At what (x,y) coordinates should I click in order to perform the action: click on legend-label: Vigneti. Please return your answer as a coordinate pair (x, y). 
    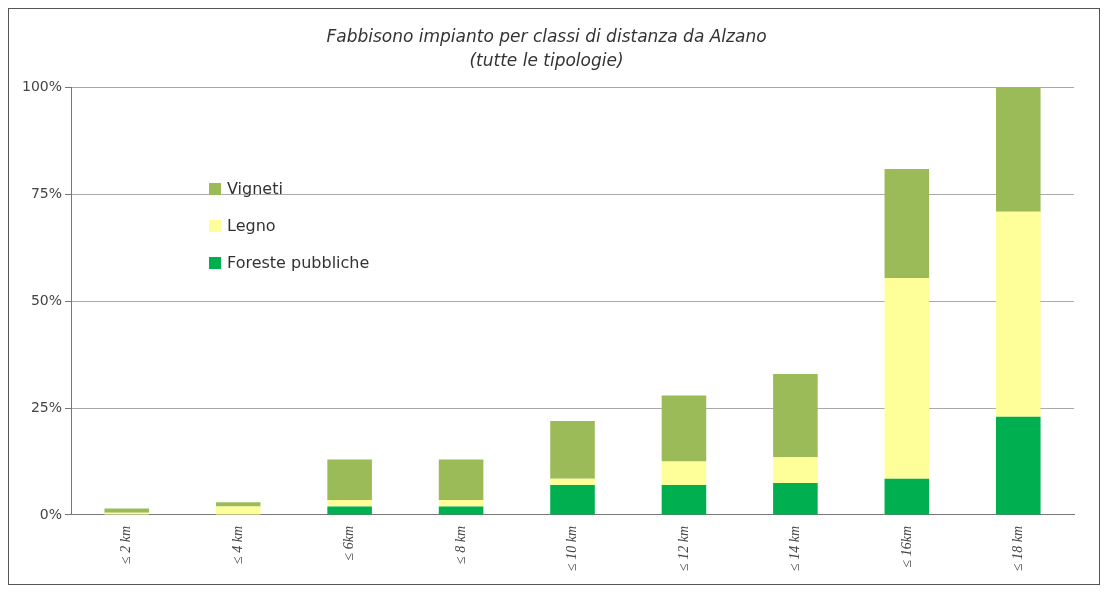
    Looking at the image, I should click on (255, 188).